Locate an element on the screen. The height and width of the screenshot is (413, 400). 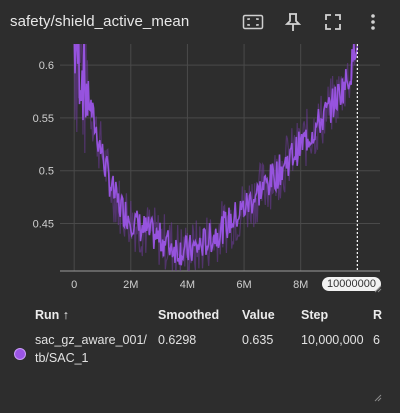
card-title: safety/shield_active_mean is located at coordinates (100, 21).